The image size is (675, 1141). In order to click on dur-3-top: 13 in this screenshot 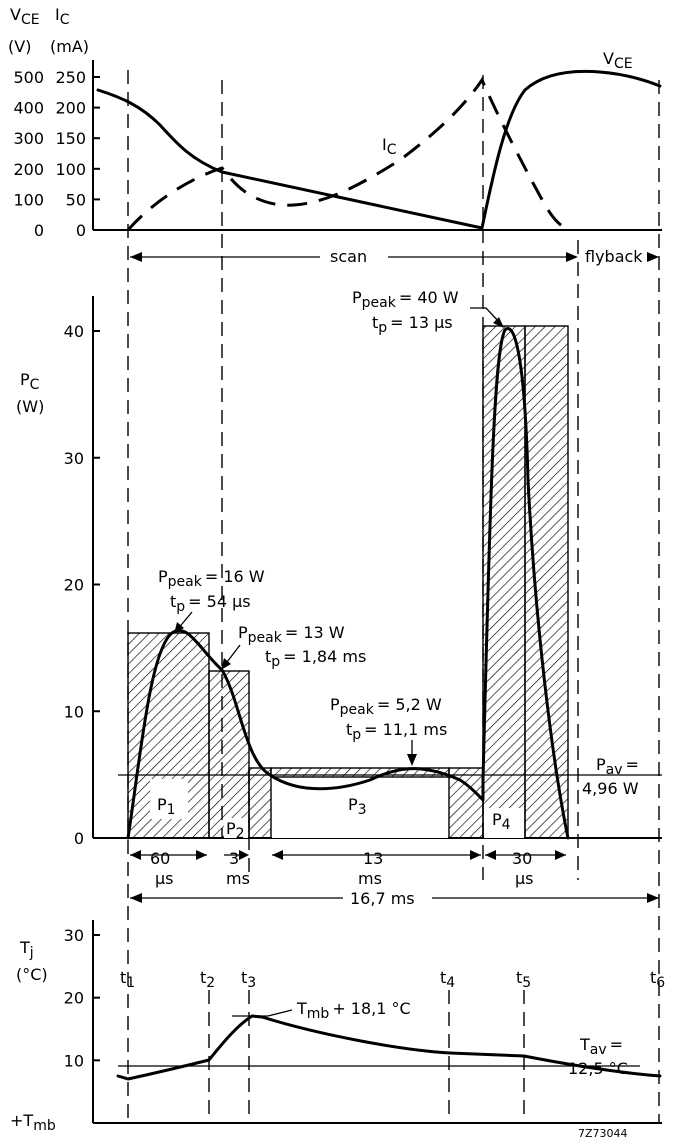, I will do `click(373, 858)`.